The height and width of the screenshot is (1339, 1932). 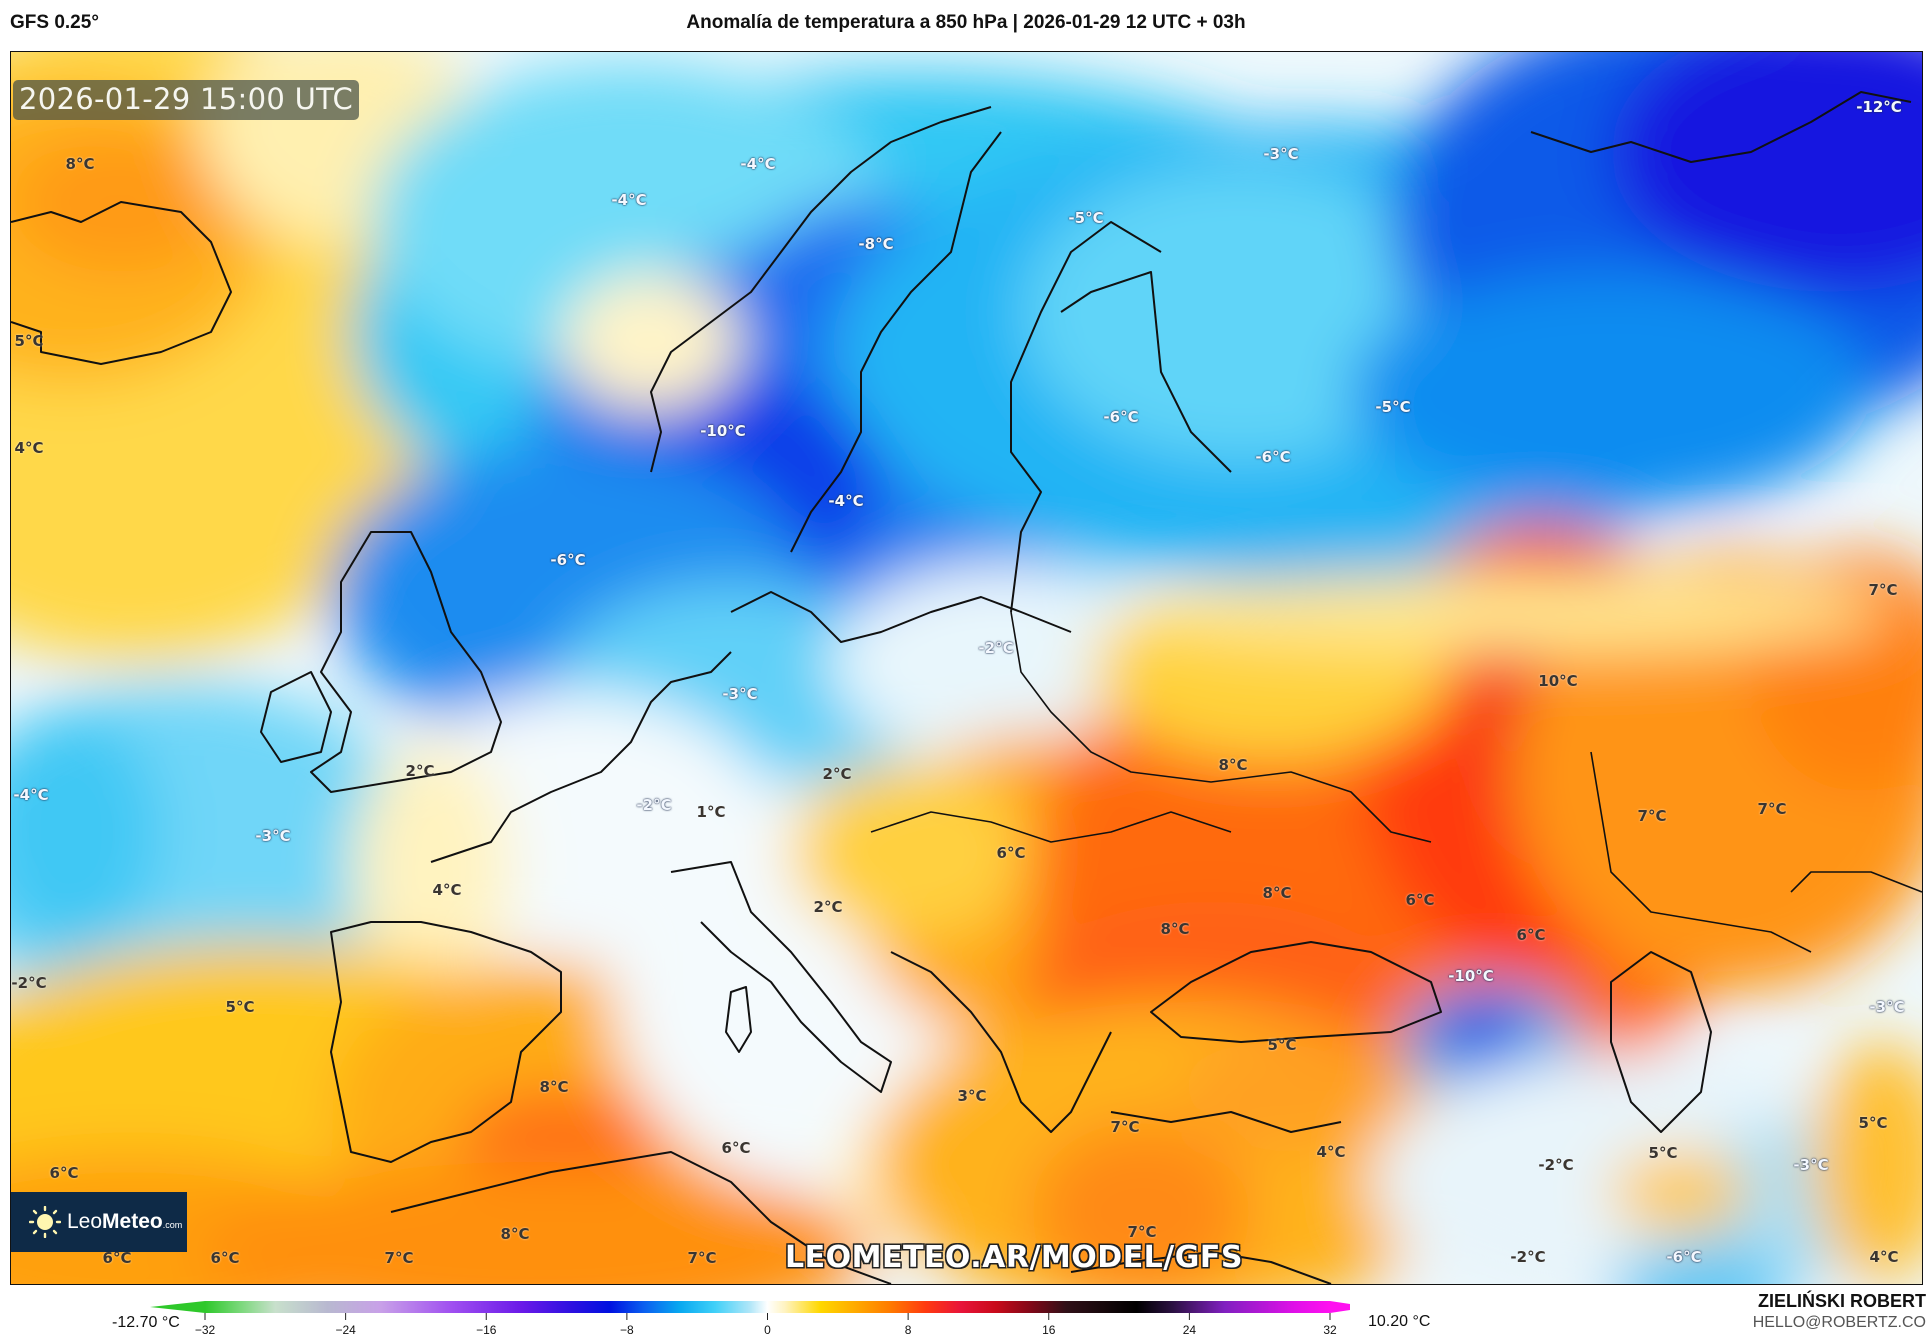 What do you see at coordinates (1049, 1330) in the screenshot?
I see `colorbar-tick-label: 16` at bounding box center [1049, 1330].